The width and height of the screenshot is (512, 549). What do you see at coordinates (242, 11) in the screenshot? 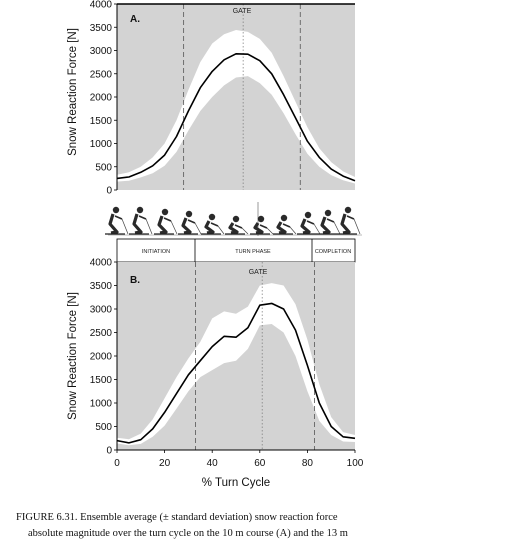
I see `panel-a-gate-label: GATE` at bounding box center [242, 11].